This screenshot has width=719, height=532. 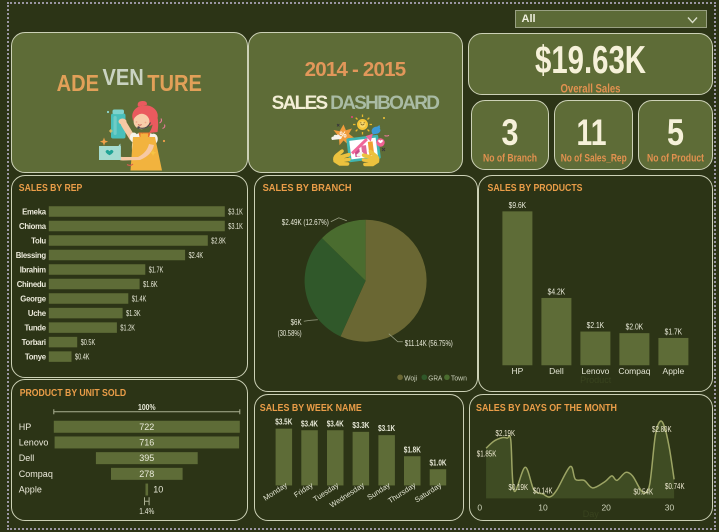 What do you see at coordinates (36, 356) in the screenshot?
I see `svg-text: Tonye` at bounding box center [36, 356].